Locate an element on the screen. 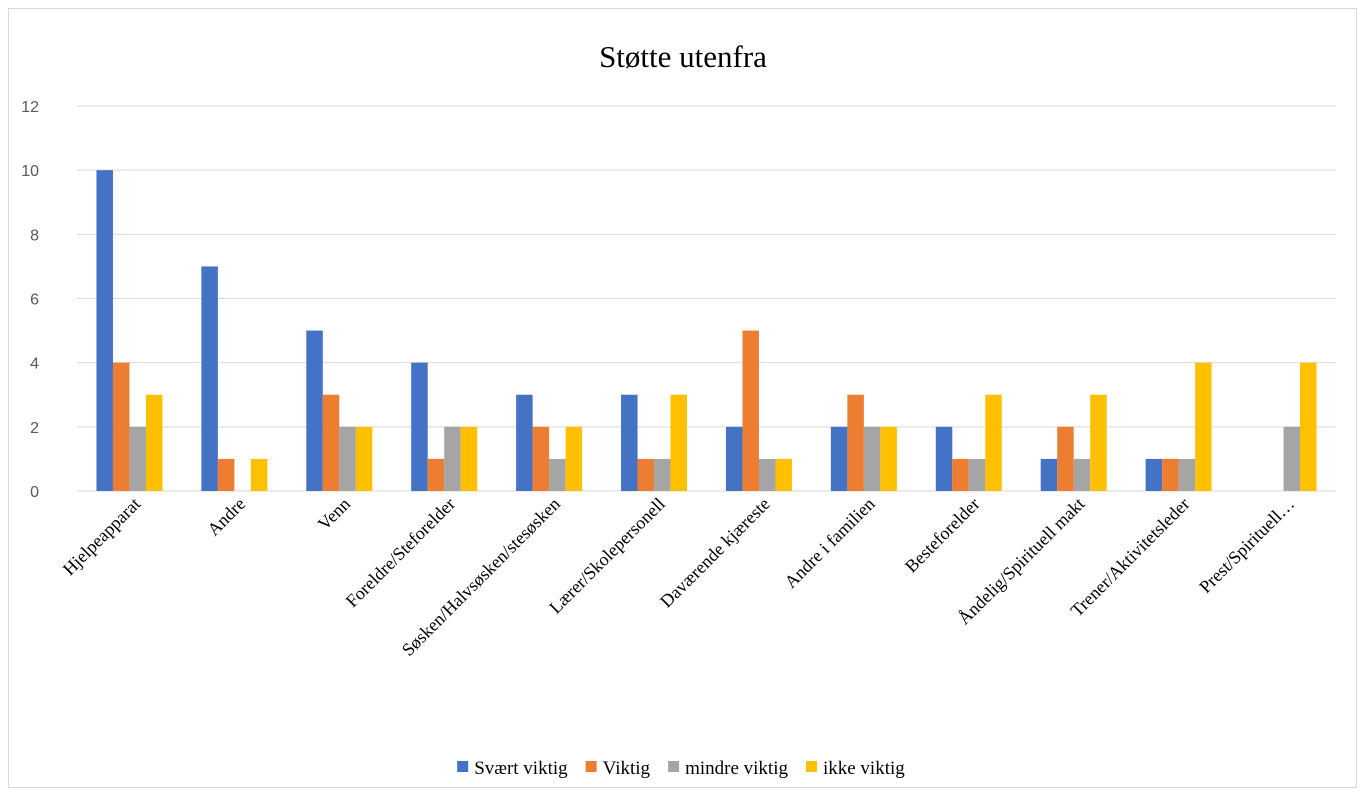  y-tick-label: 10 is located at coordinates (30, 171).